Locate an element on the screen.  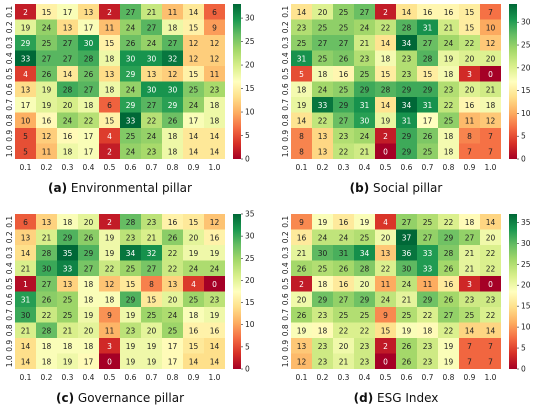
cell-value-label: 17 is located at coordinates (173, 361).